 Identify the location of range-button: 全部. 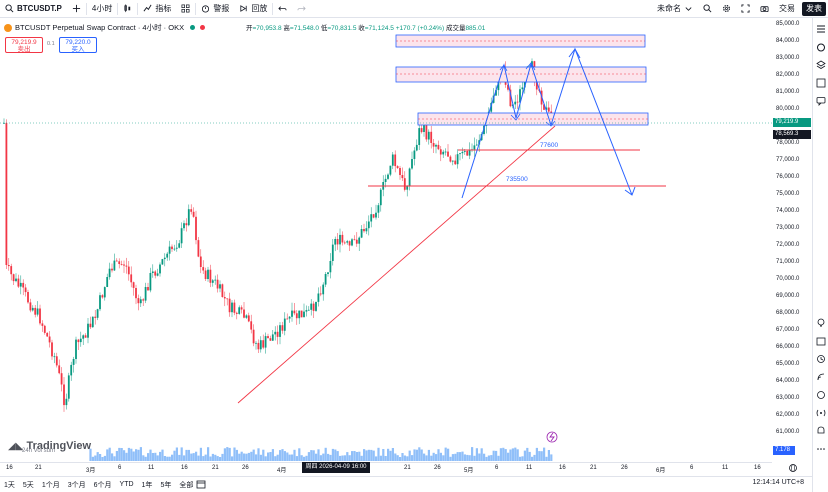
(186, 485).